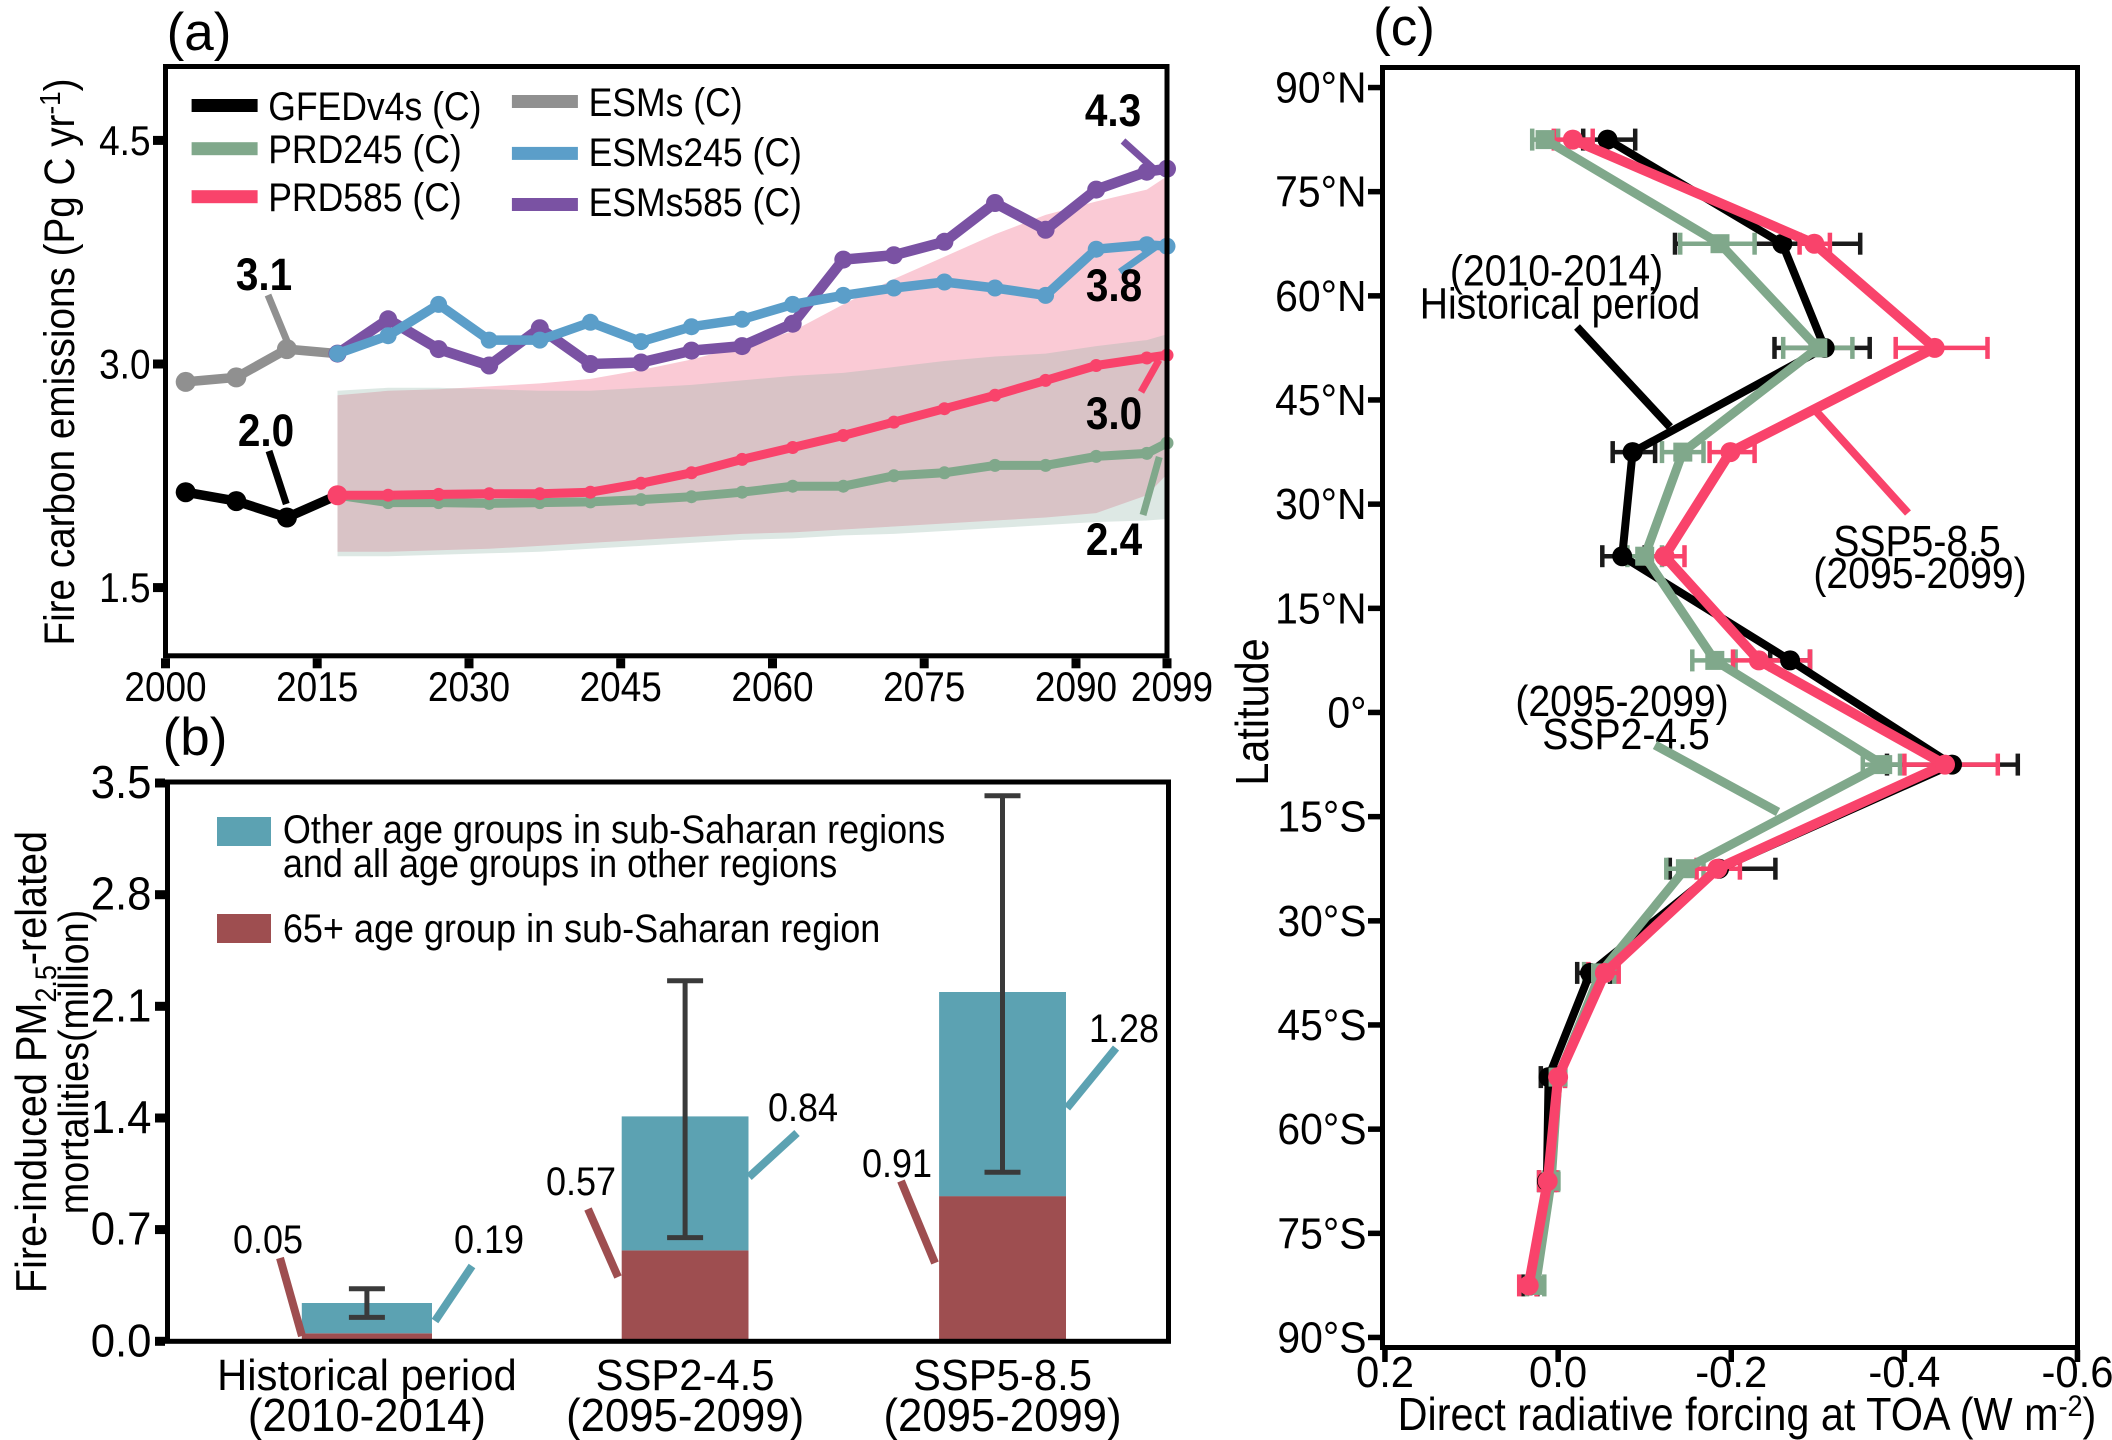 The height and width of the screenshot is (1440, 2112). I want to click on svg-text: 2090, so click(1076, 687).